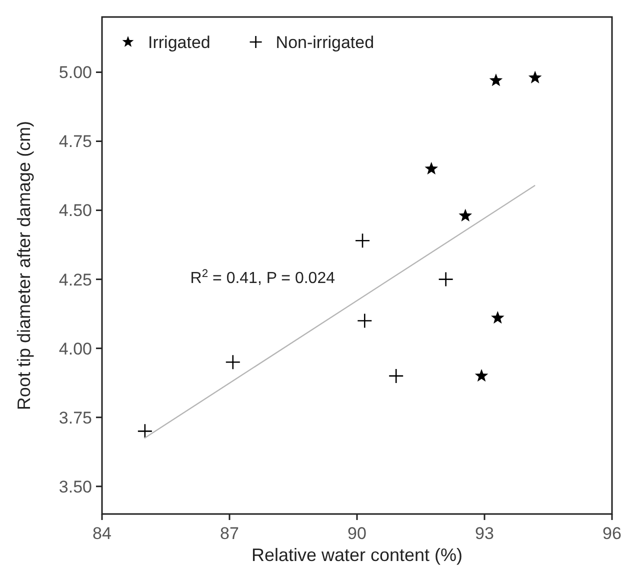 This screenshot has height=575, width=632. I want to click on legend-label: Non-irrigated, so click(325, 42).